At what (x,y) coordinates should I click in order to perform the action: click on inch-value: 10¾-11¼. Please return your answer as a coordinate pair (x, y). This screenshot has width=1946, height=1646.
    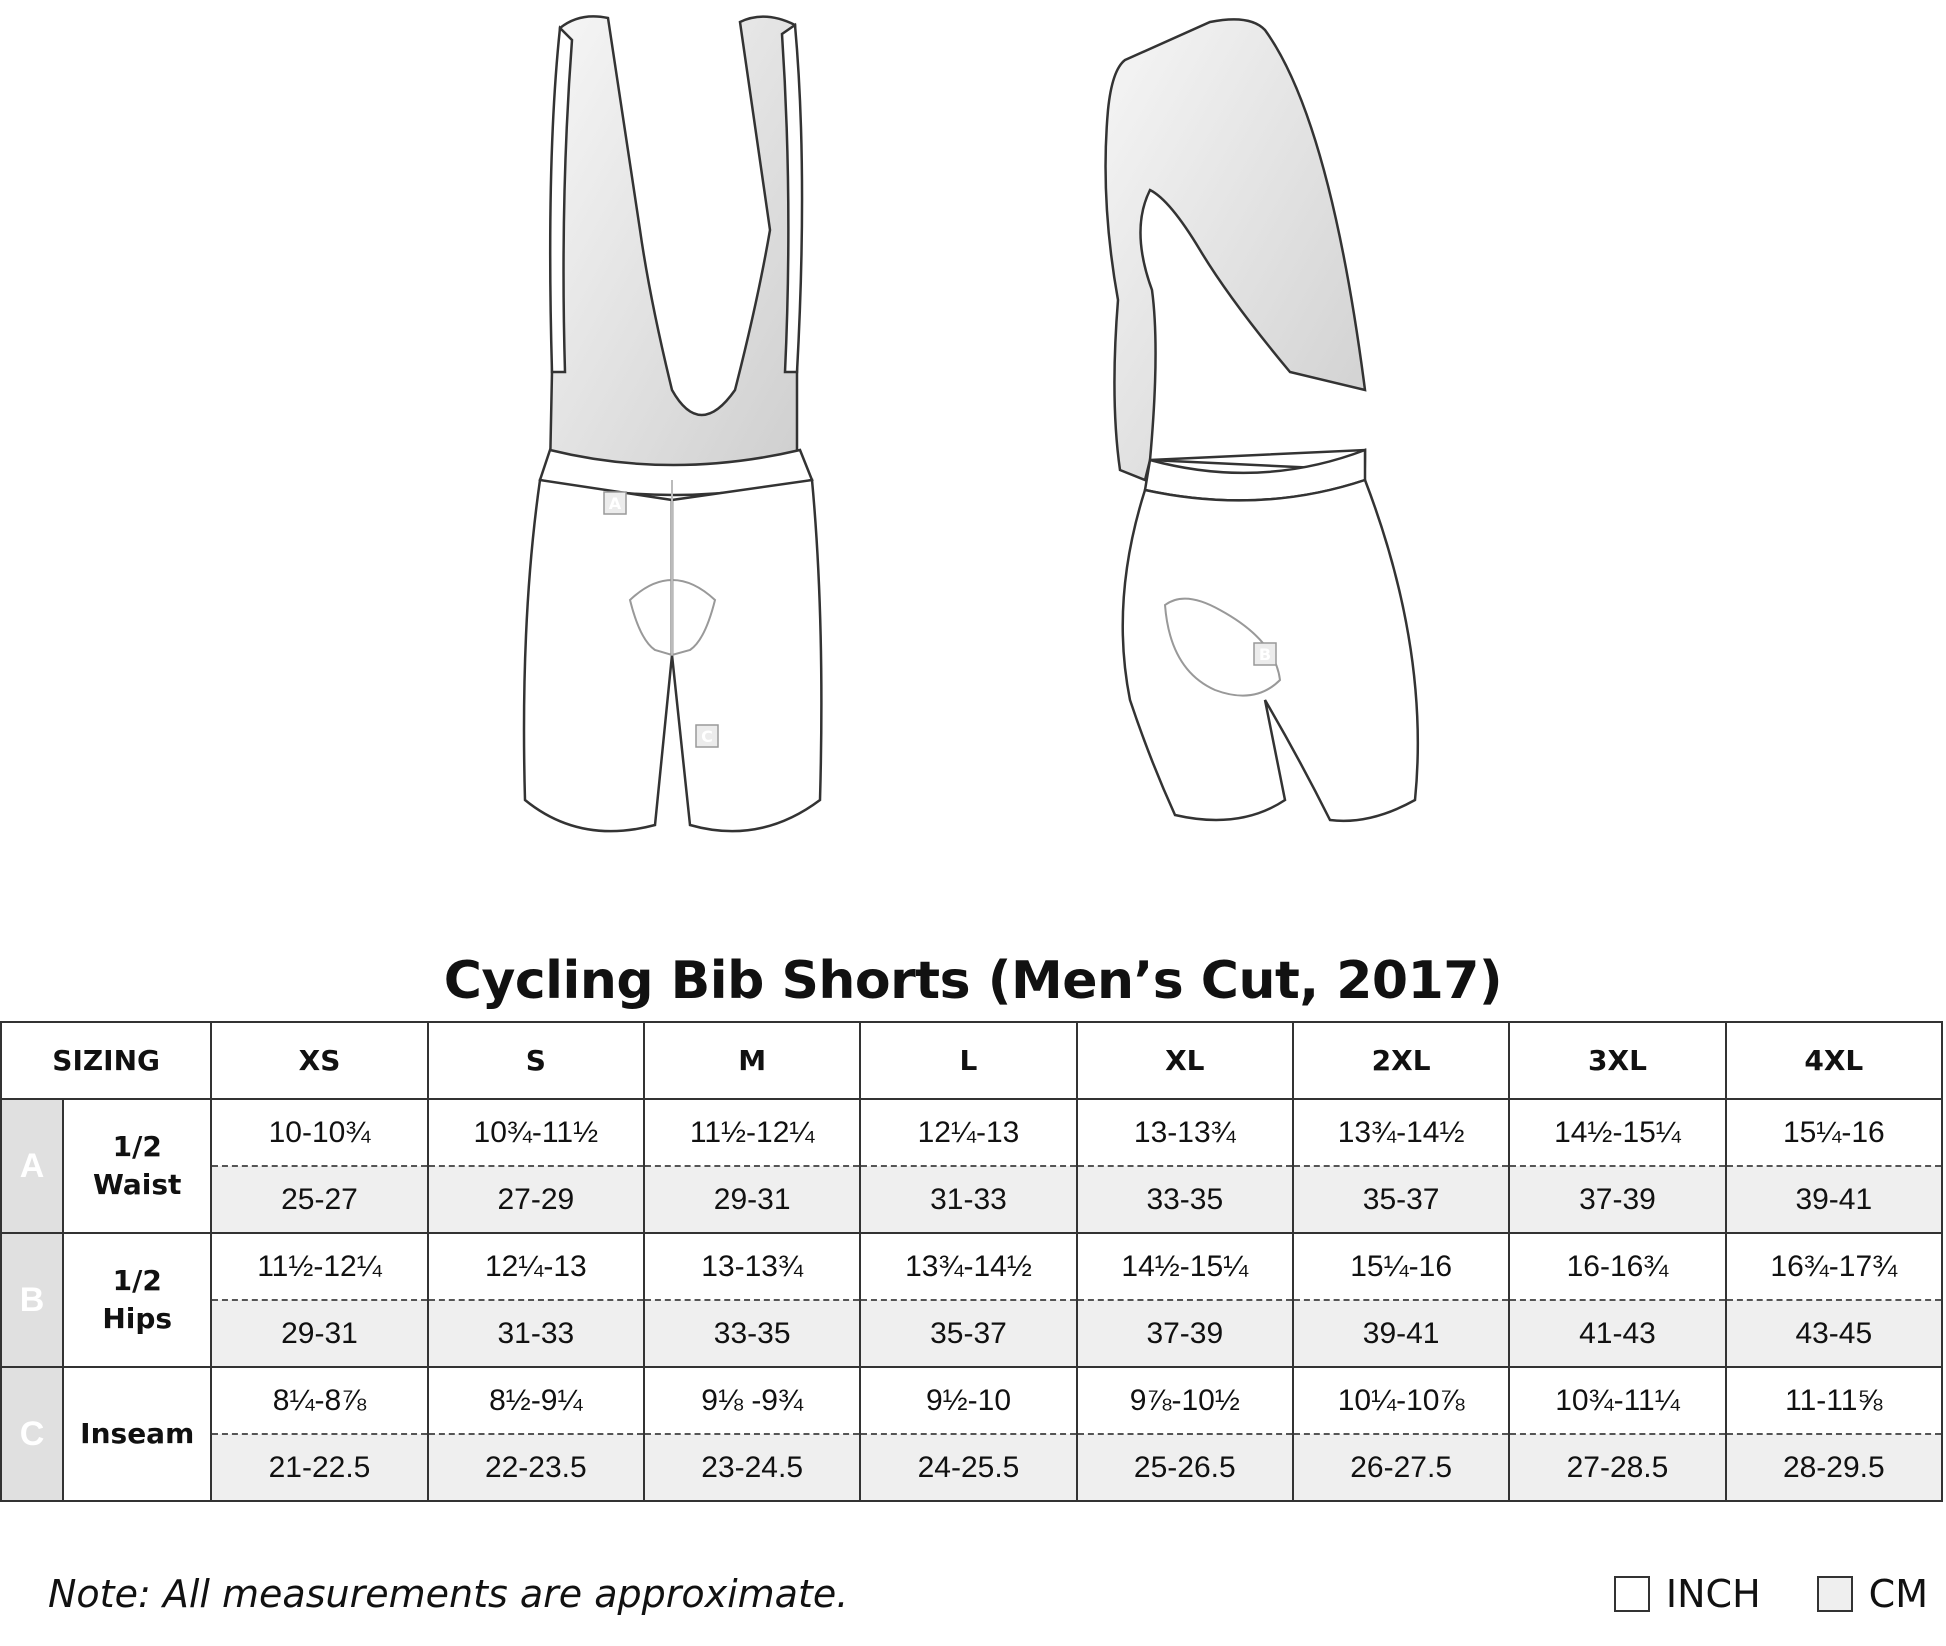
    Looking at the image, I should click on (1617, 1400).